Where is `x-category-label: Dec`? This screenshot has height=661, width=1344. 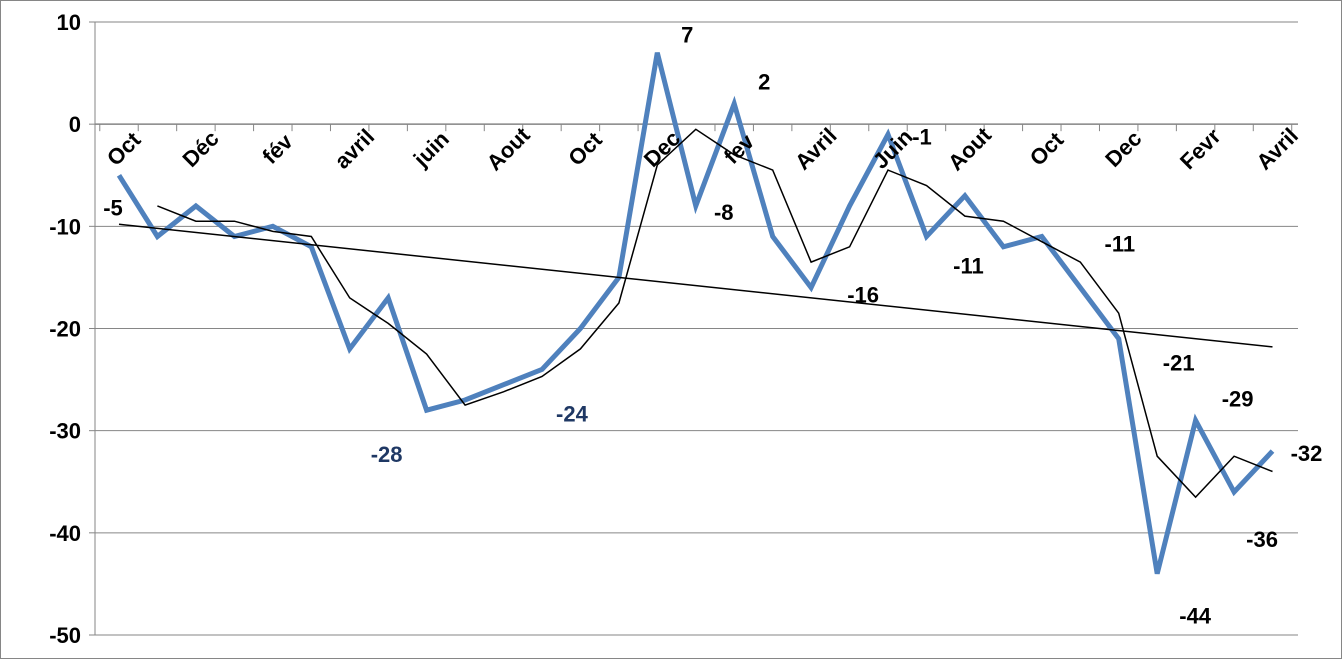
x-category-label: Dec is located at coordinates (1123, 149).